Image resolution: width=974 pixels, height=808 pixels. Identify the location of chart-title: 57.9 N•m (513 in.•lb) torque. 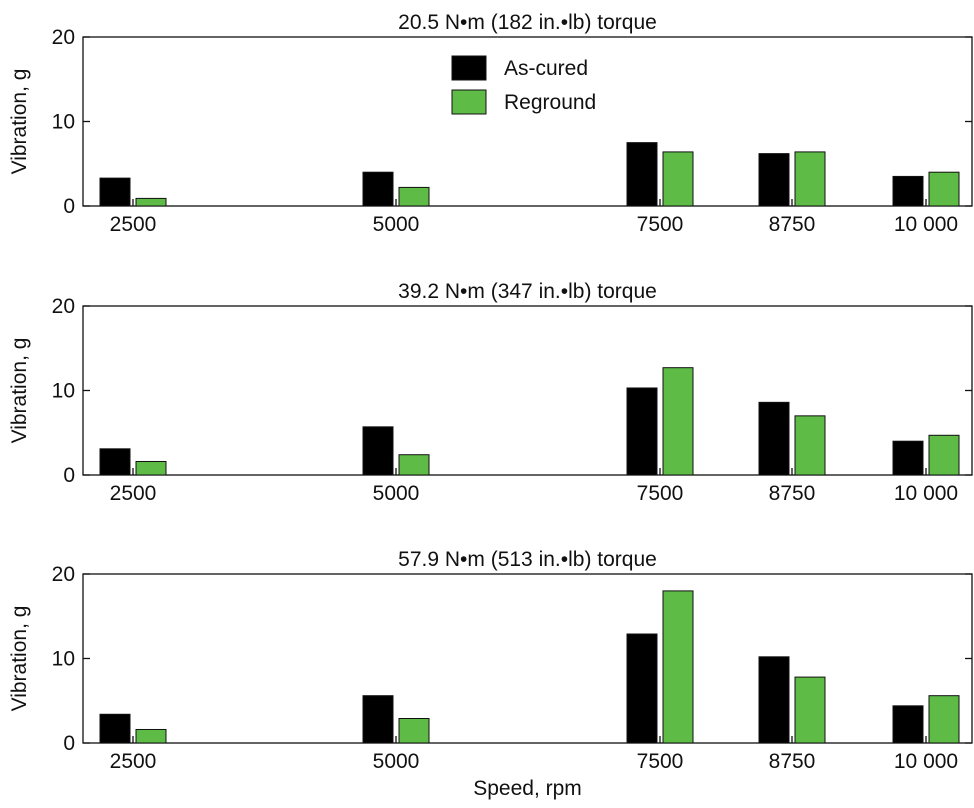
(527, 559).